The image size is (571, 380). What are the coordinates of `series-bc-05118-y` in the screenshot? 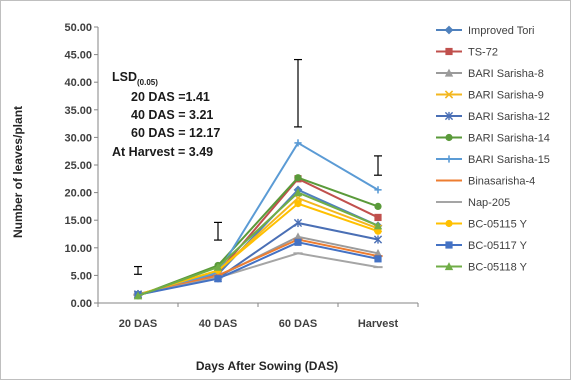 It's located at (258, 244).